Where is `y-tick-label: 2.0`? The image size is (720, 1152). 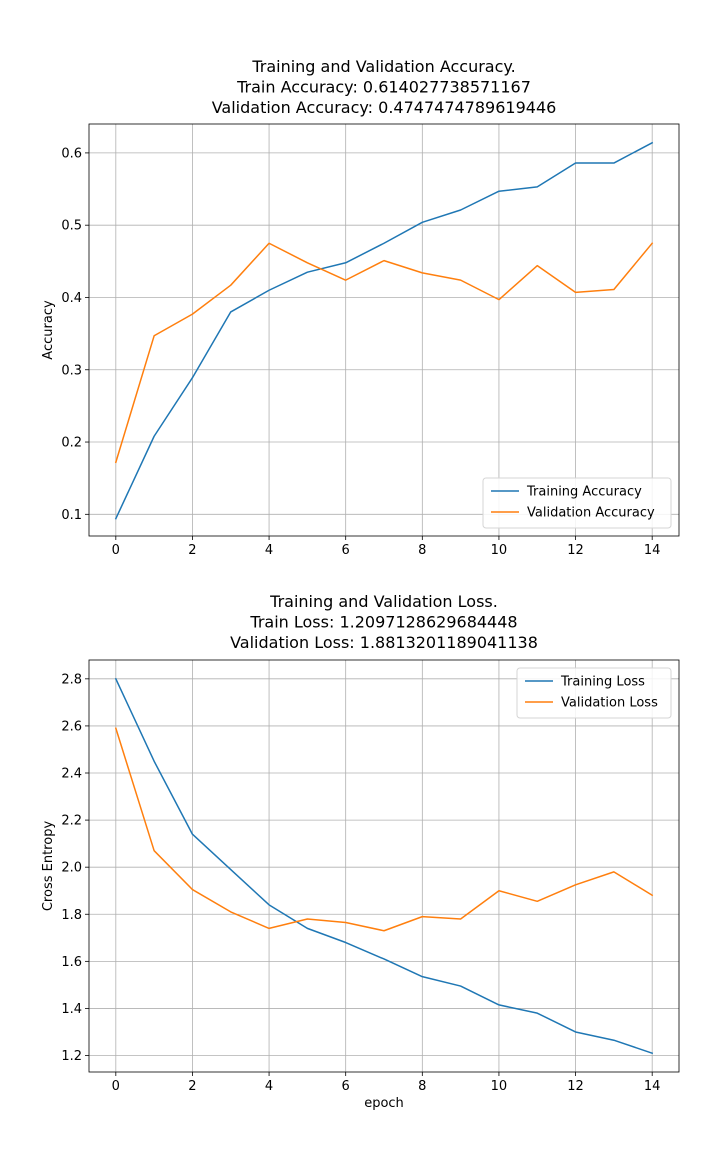
y-tick-label: 2.0 is located at coordinates (71, 868).